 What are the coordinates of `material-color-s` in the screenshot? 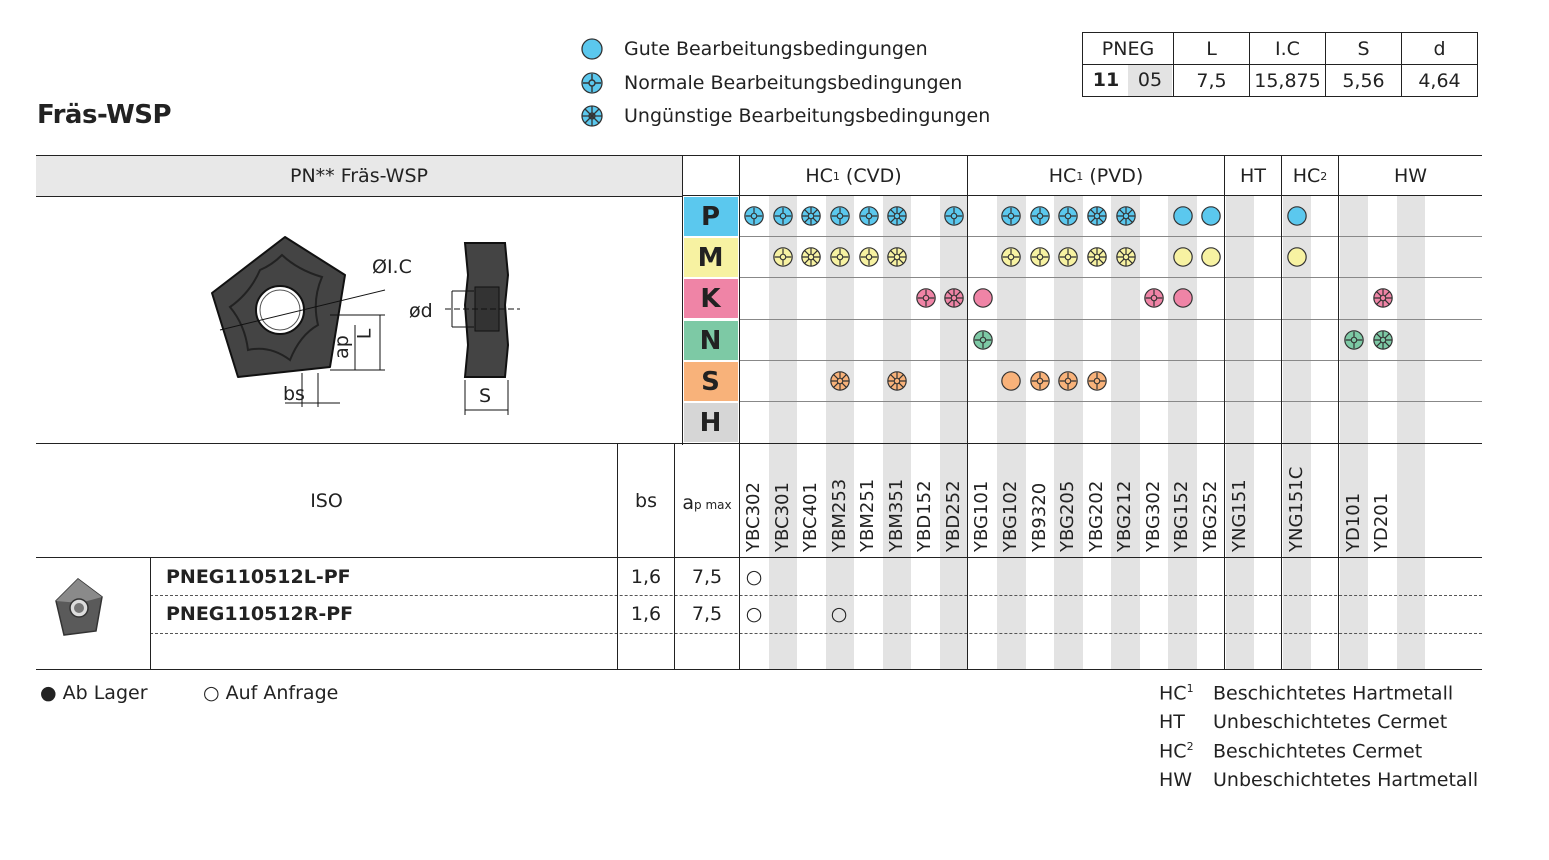 It's located at (711, 381).